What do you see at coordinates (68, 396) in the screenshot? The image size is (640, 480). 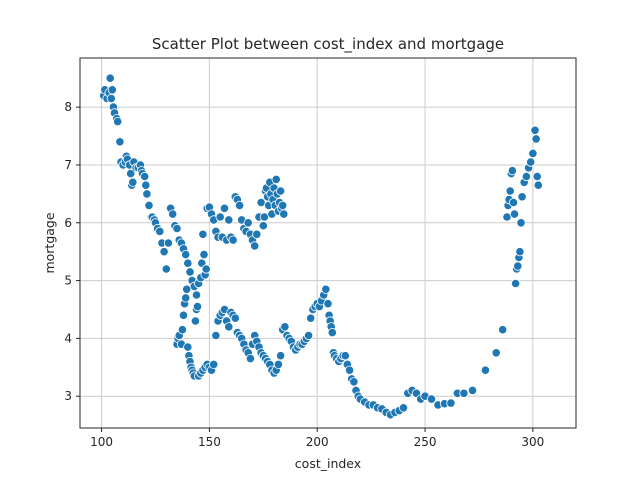 I see `y-tick-label: 3` at bounding box center [68, 396].